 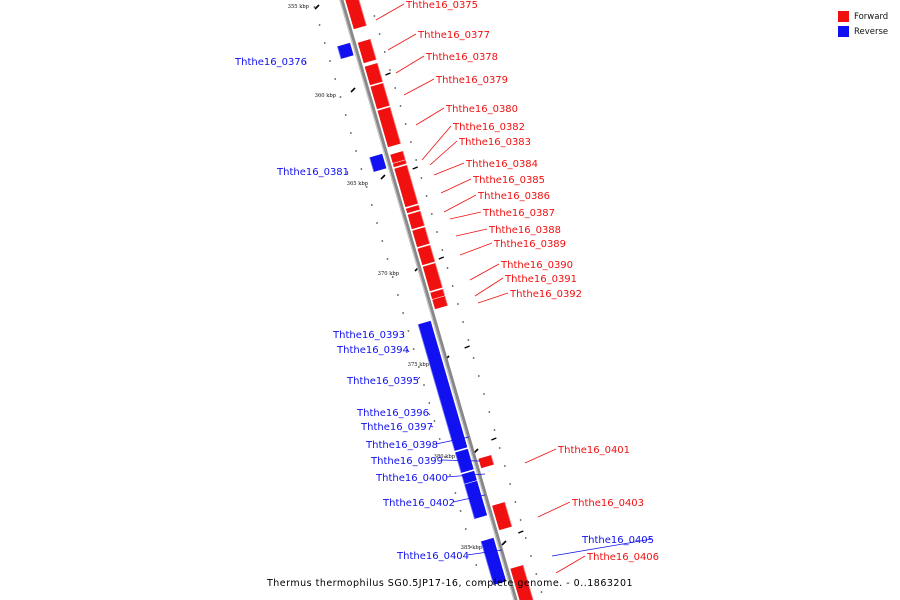 I want to click on gene-label-Ththe16_0396: Ththe16_0396, so click(x=392, y=413).